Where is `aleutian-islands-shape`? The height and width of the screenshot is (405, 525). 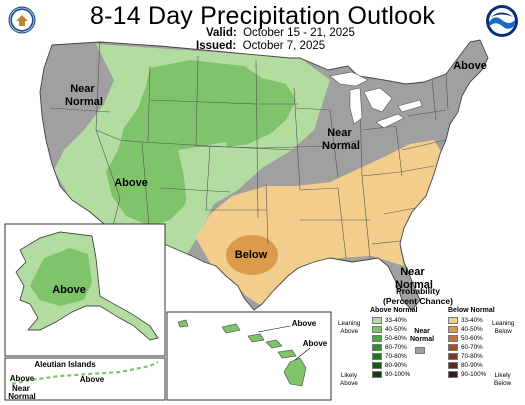 aleutian-islands-shape is located at coordinates (85, 373).